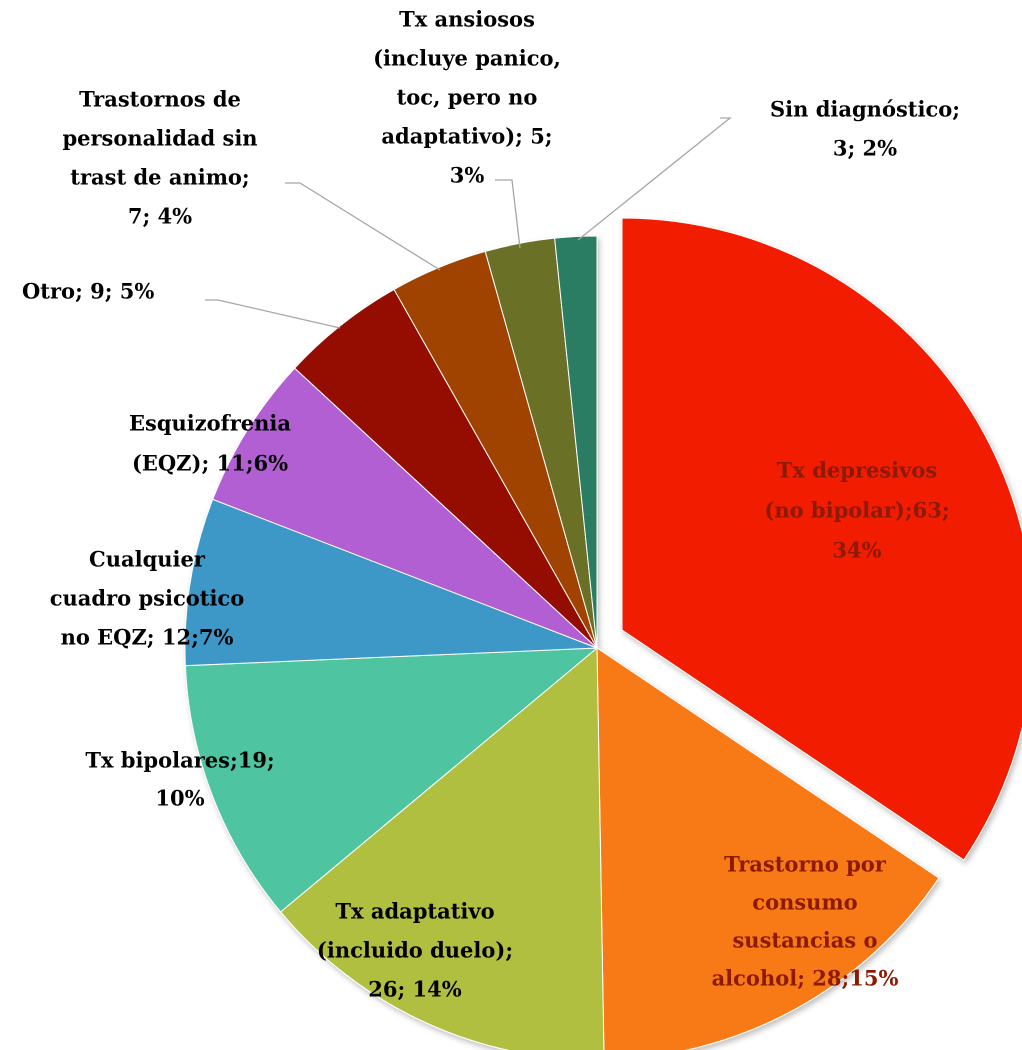 This screenshot has height=1050, width=1022. Describe the element at coordinates (147, 559) in the screenshot. I see `data-label: Cualquier` at that location.